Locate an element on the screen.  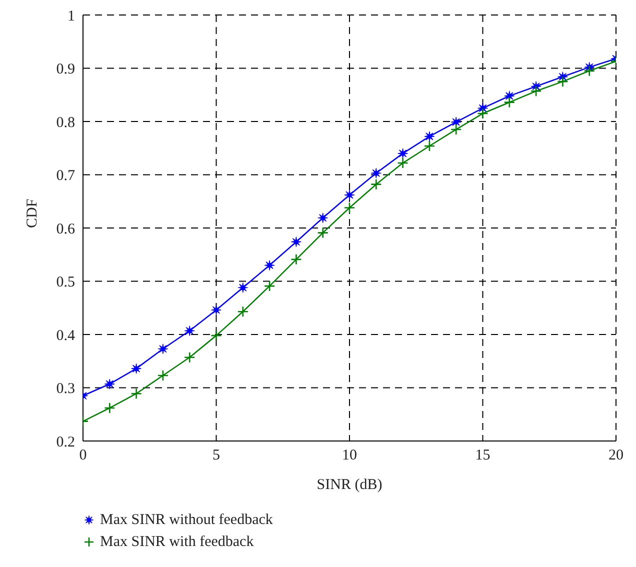
y-tick-label: 0.2 is located at coordinates (65, 442).